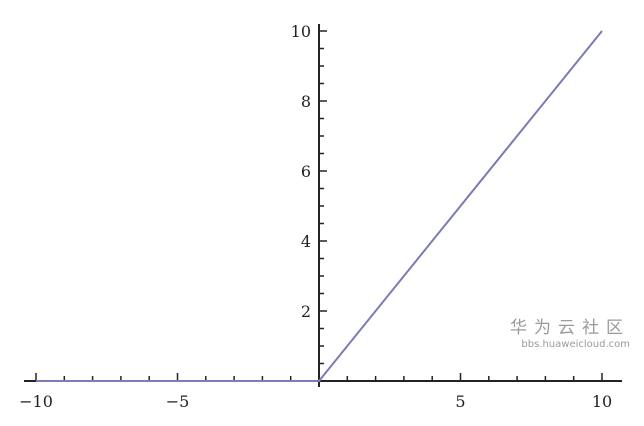  Describe the element at coordinates (178, 401) in the screenshot. I see `x-tick-label: −5` at that location.